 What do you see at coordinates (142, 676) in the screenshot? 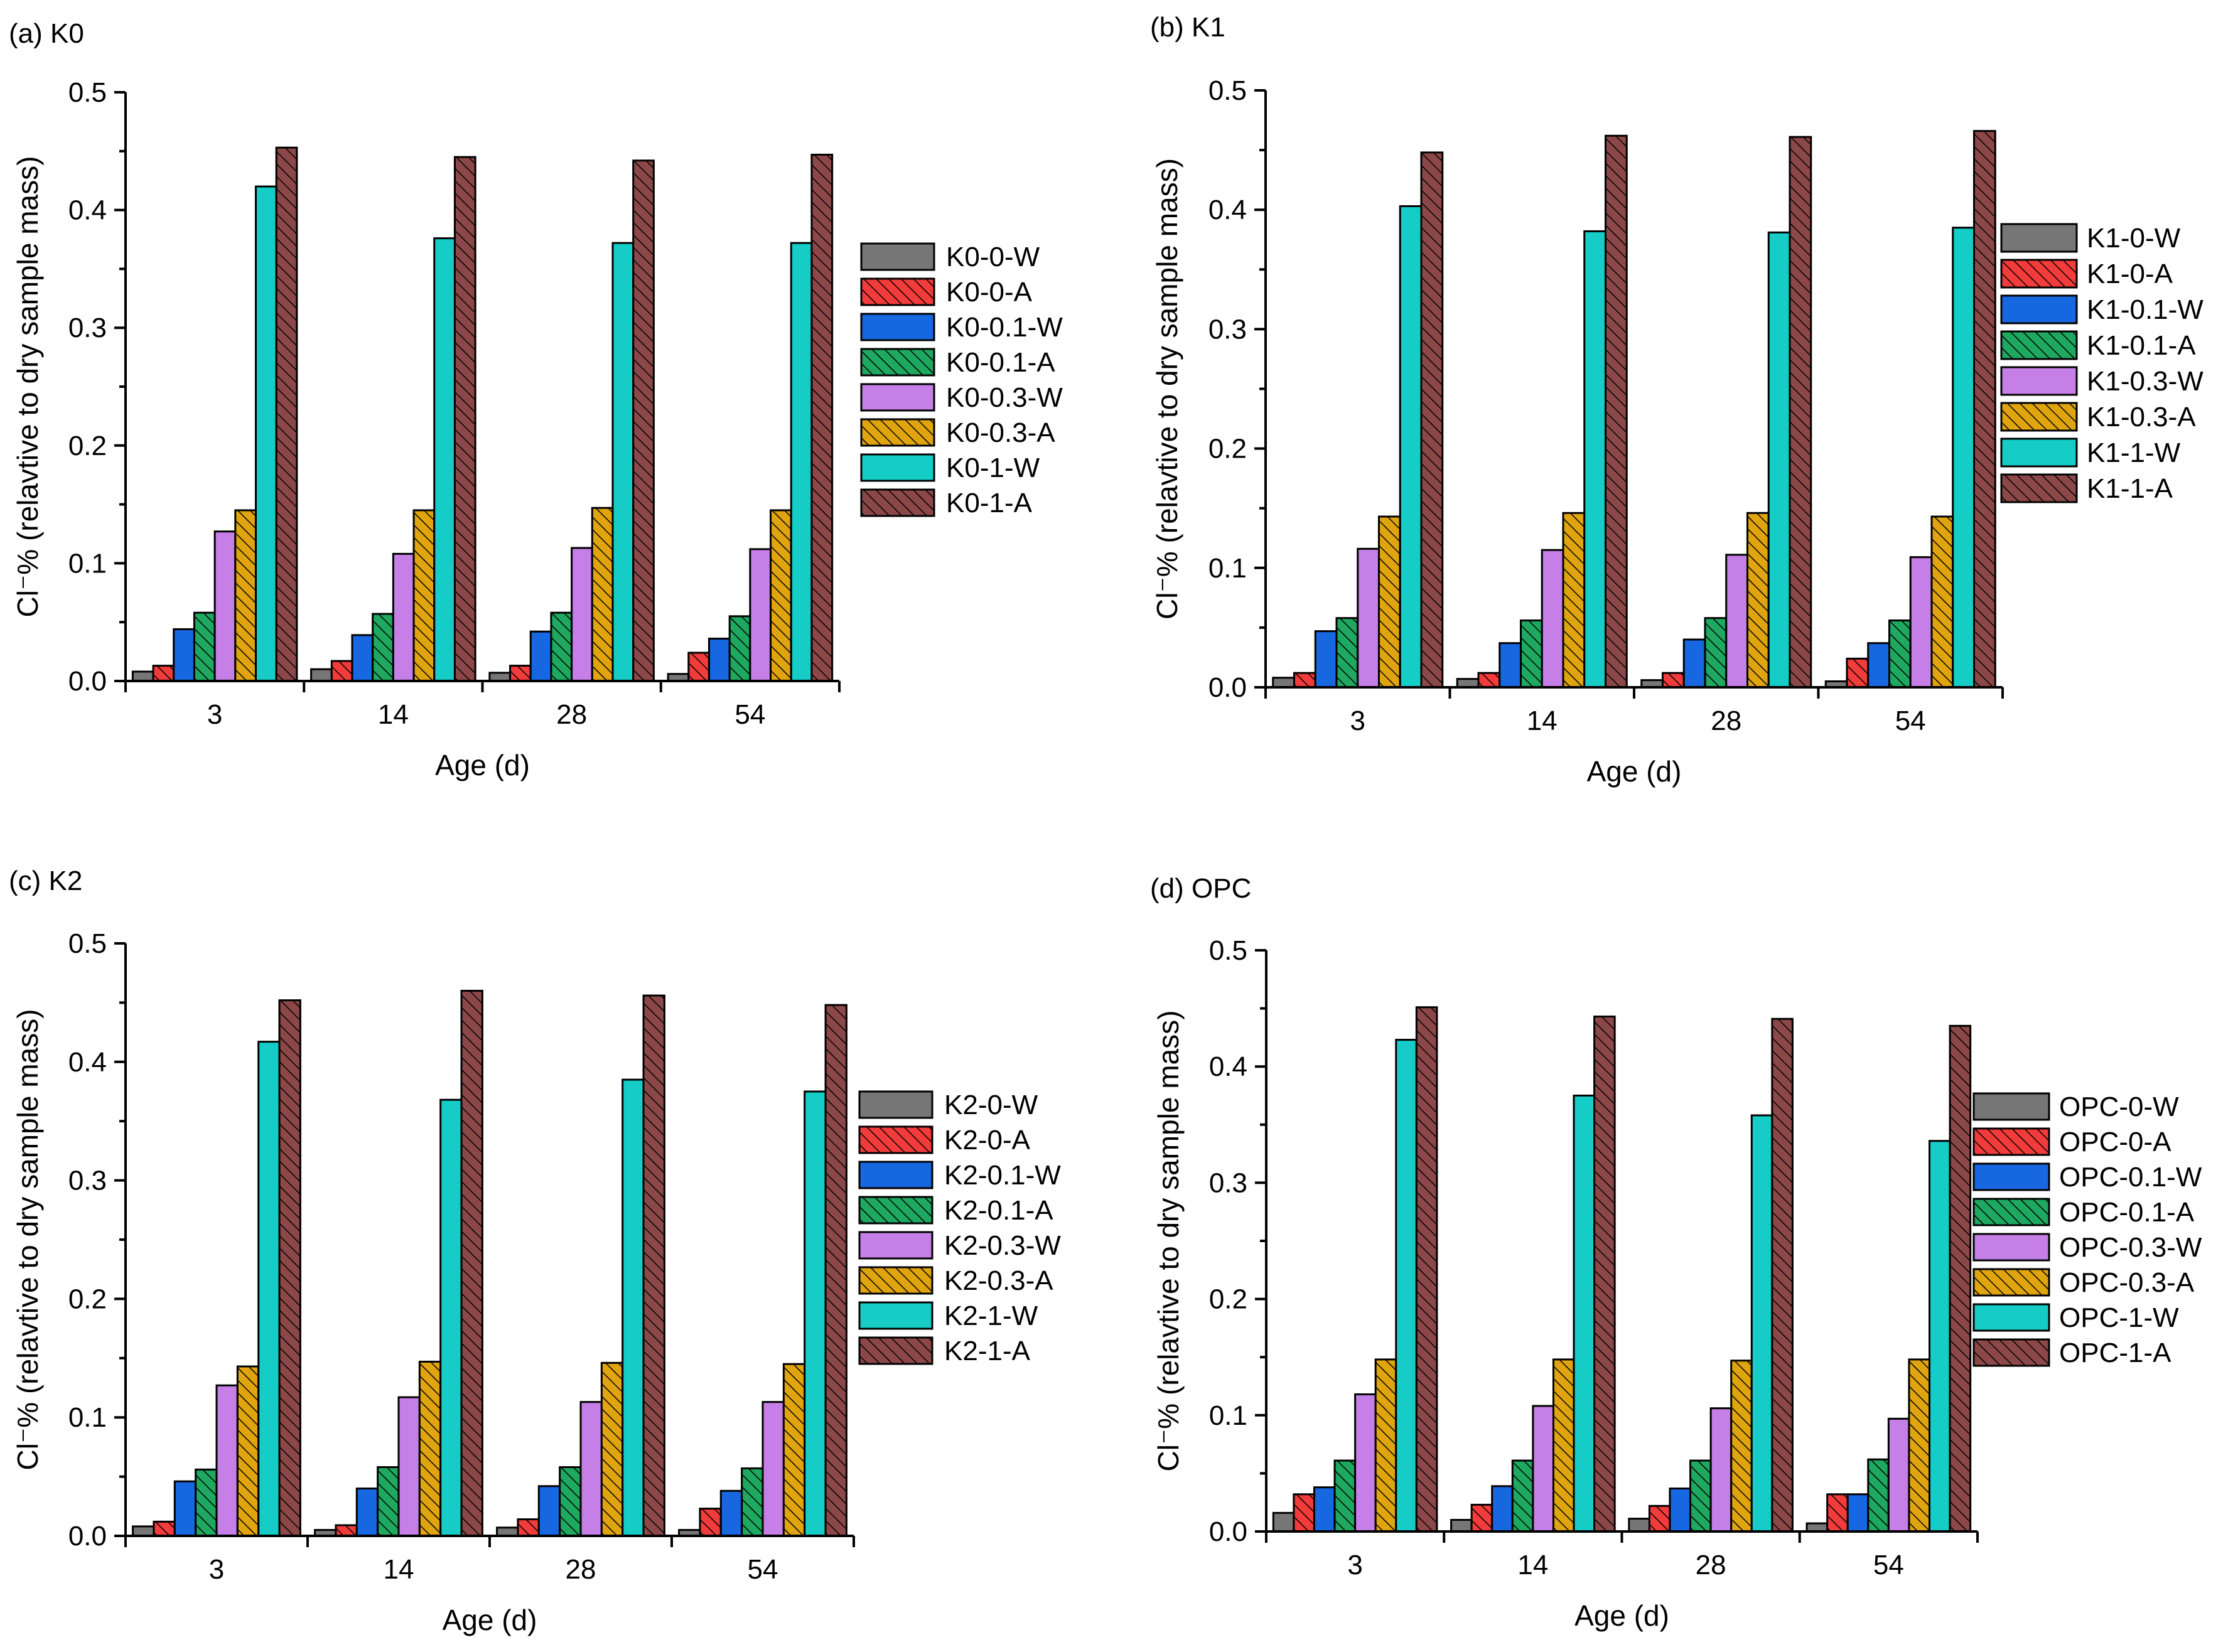
I see `bar-K0-0-W-3: K0-0-W @ 3 d: 0.008` at bounding box center [142, 676].